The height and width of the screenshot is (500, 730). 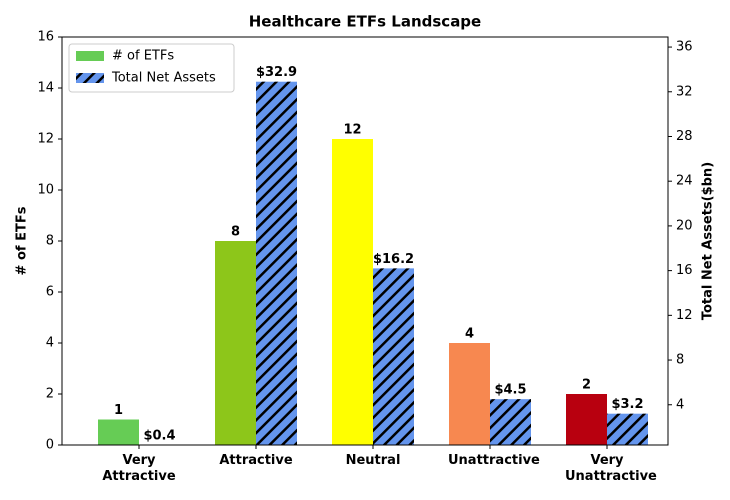 What do you see at coordinates (159, 436) in the screenshot?
I see `value-label: $0.4` at bounding box center [159, 436].